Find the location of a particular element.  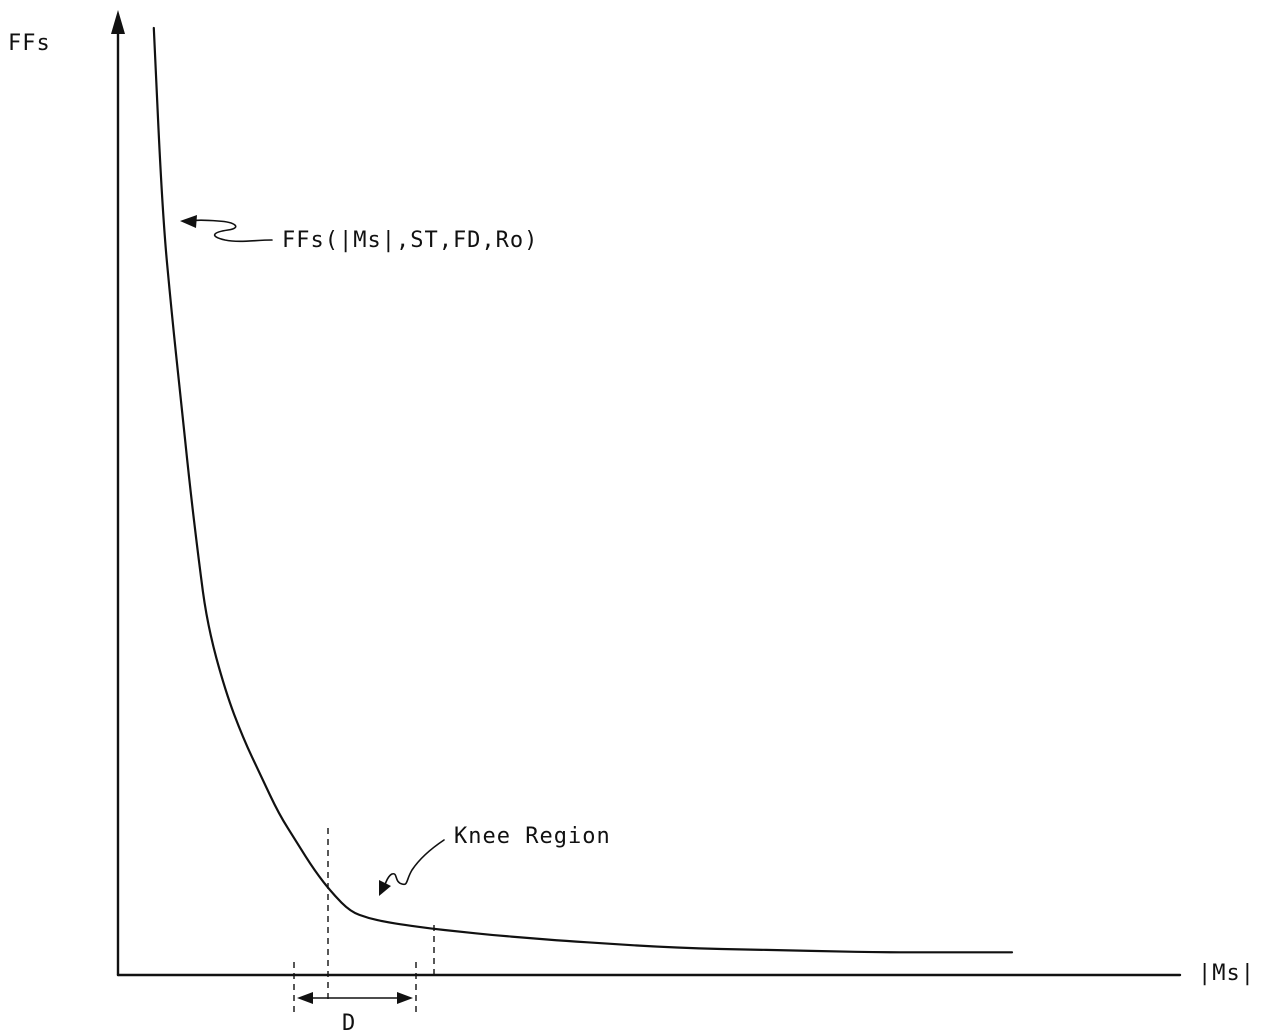

y-axis-arrowhead is located at coordinates (118, 22).